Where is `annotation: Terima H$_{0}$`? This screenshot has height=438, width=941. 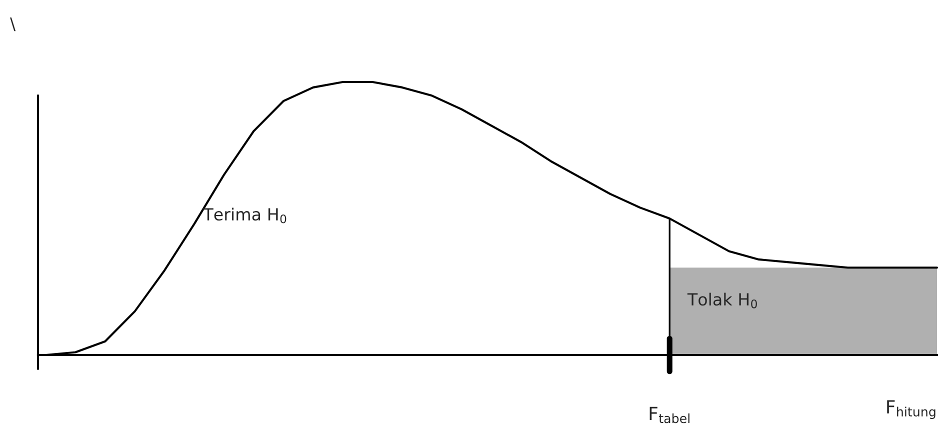 annotation: Terima H$_{0}$ is located at coordinates (244, 216).